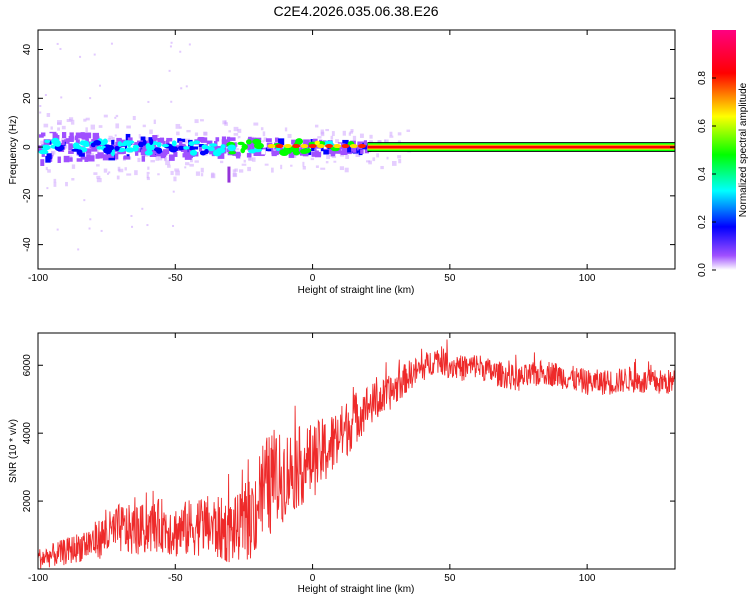 Image resolution: width=750 pixels, height=600 pixels. What do you see at coordinates (13, 451) in the screenshot?
I see `snr-y-label: SNR (10 * v/v)` at bounding box center [13, 451].